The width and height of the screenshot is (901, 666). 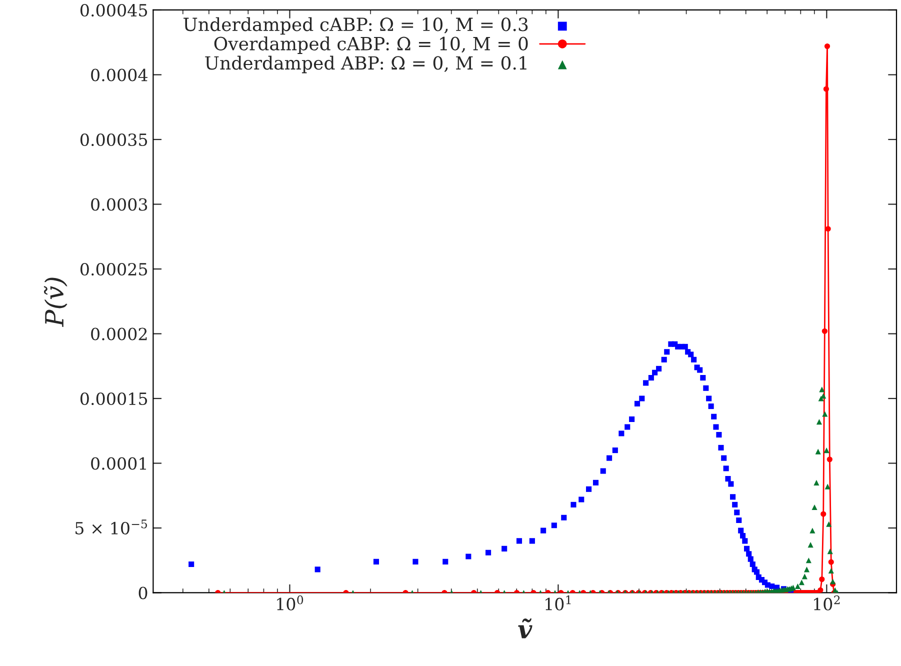 I want to click on x-tick-label: 10$^{0}$, so click(x=290, y=602).